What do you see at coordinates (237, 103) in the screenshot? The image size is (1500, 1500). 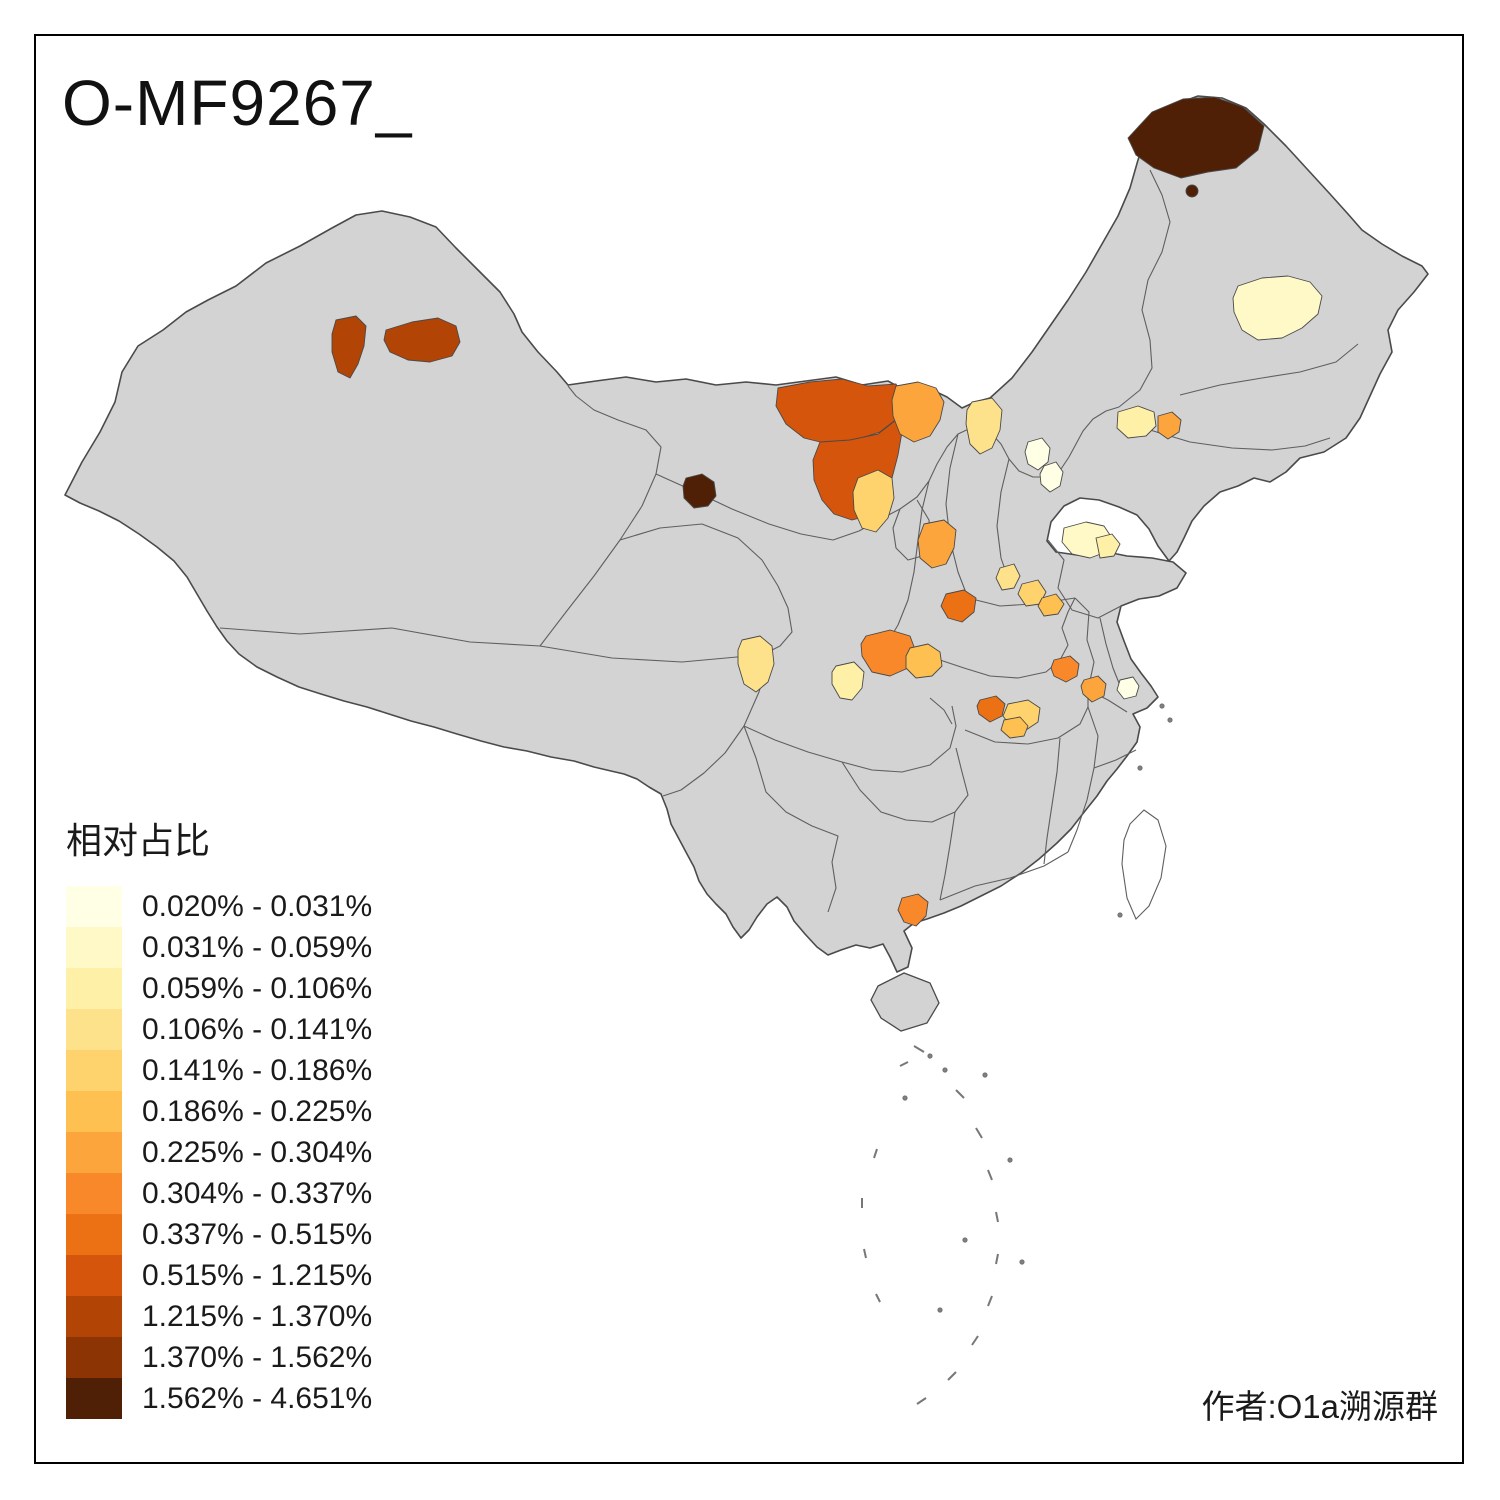 I see `plot-title: O-MF9267_` at bounding box center [237, 103].